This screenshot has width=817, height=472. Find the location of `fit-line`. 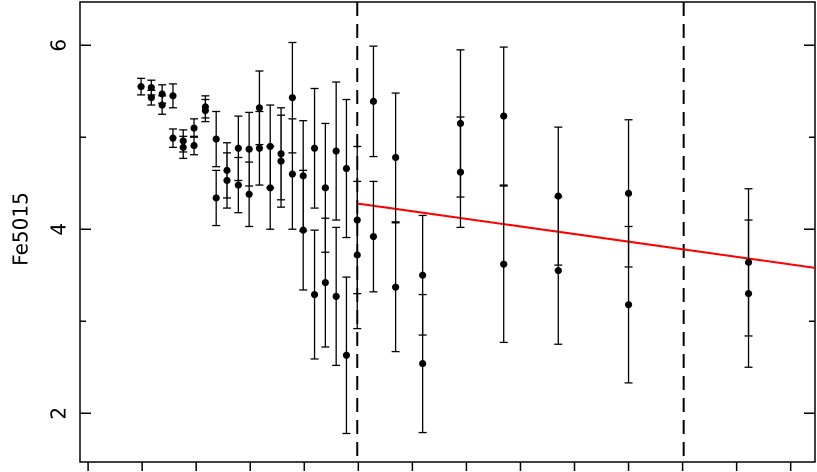

fit-line is located at coordinates (586, 235).